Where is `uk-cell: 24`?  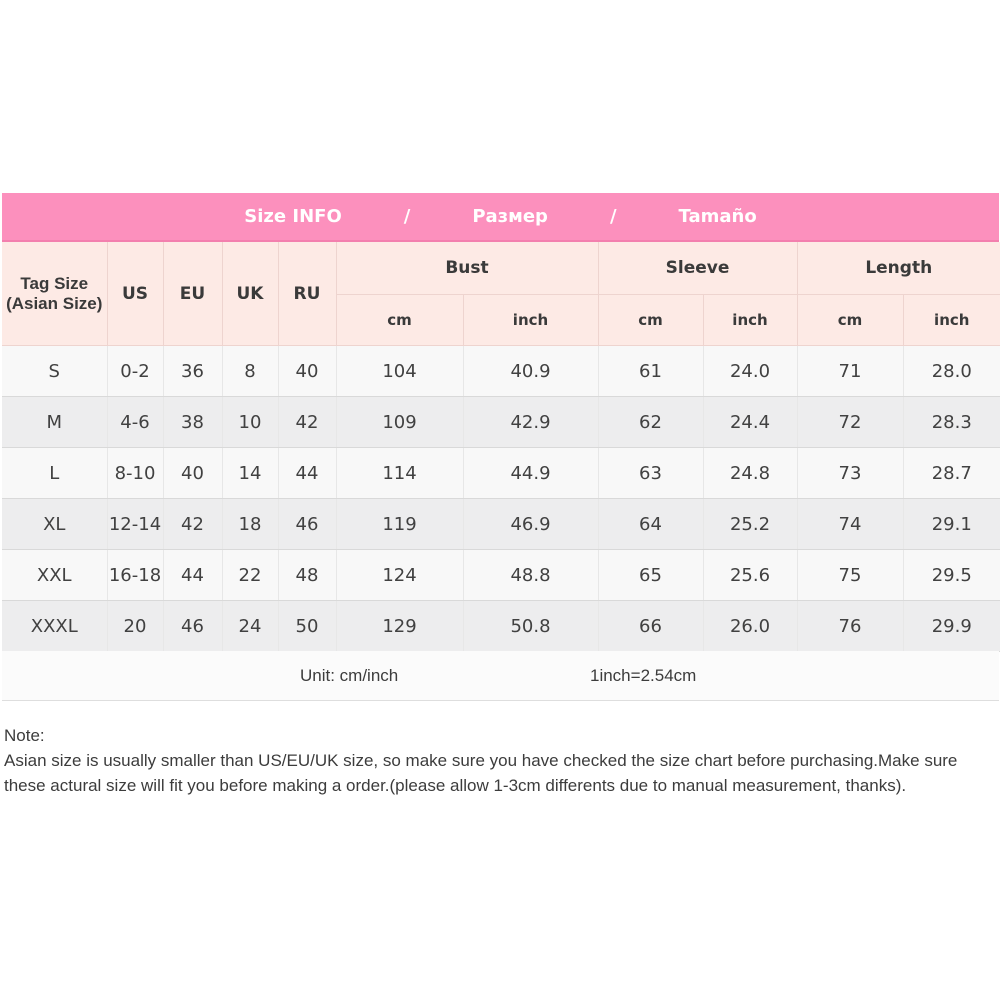
uk-cell: 24 is located at coordinates (250, 626).